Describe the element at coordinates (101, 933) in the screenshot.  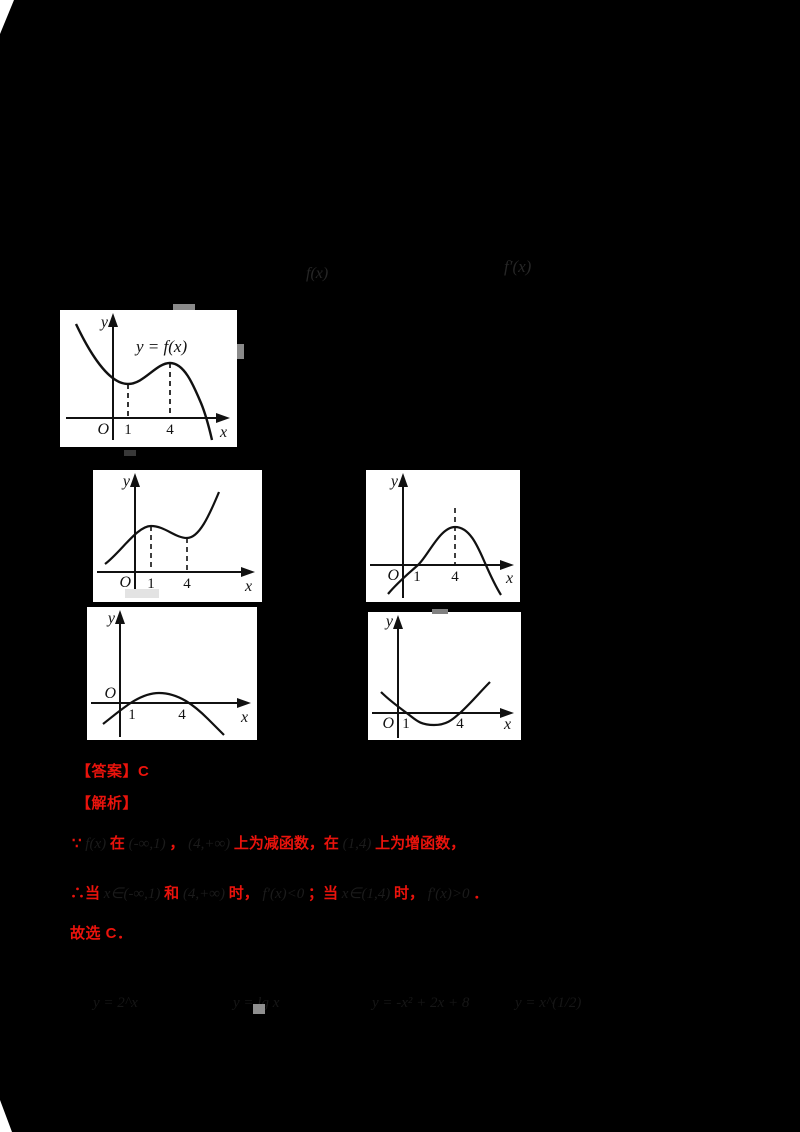
I see `conclusion-line: 故选 C．` at that location.